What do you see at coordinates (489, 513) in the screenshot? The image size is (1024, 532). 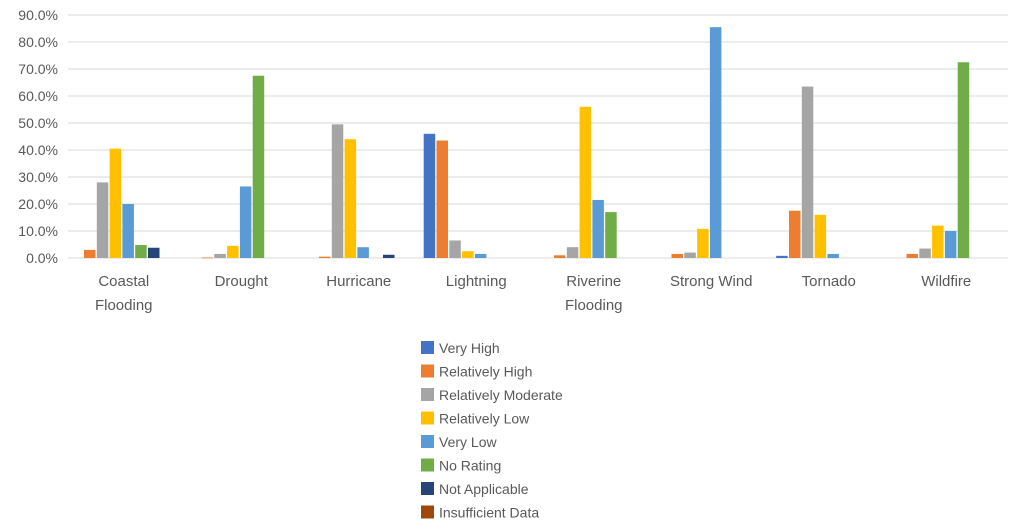 I see `legend-label: Insufficient Data` at bounding box center [489, 513].